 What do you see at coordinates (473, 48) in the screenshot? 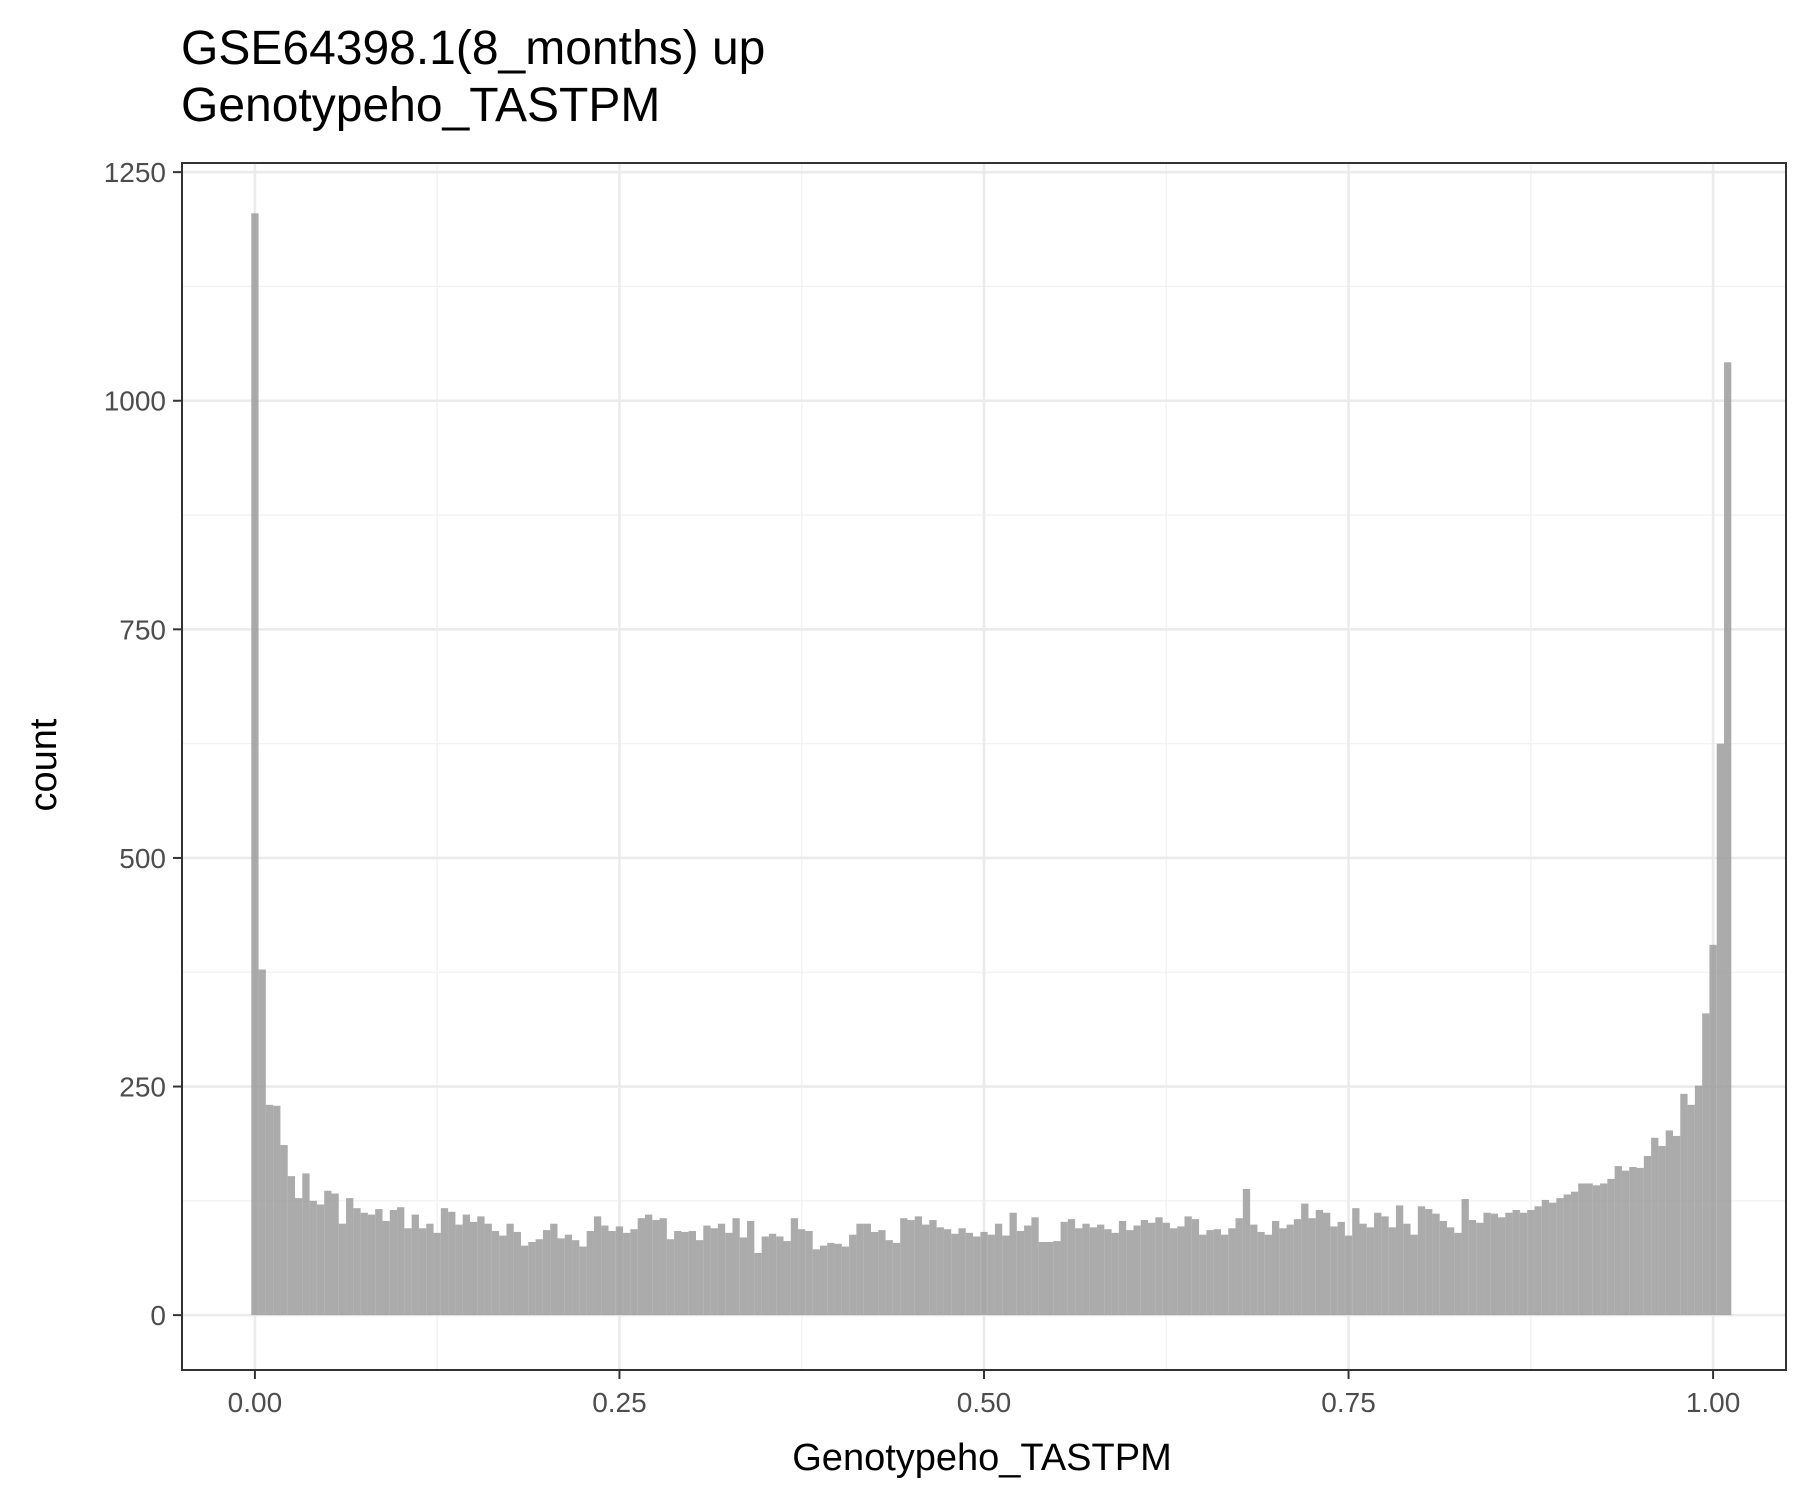
I see `chart-title: GSE64398.1(8_months) up` at bounding box center [473, 48].